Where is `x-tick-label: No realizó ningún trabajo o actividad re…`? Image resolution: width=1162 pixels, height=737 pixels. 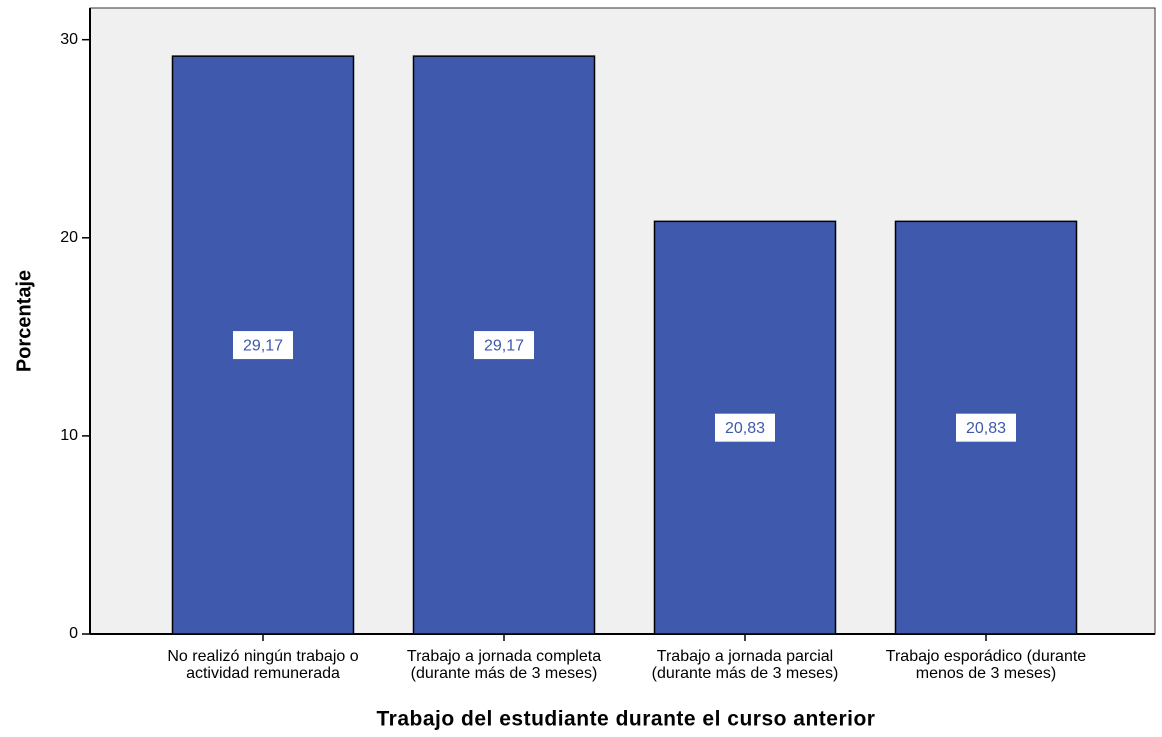
x-tick-label: No realizó ningún trabajo o actividad re… is located at coordinates (263, 665).